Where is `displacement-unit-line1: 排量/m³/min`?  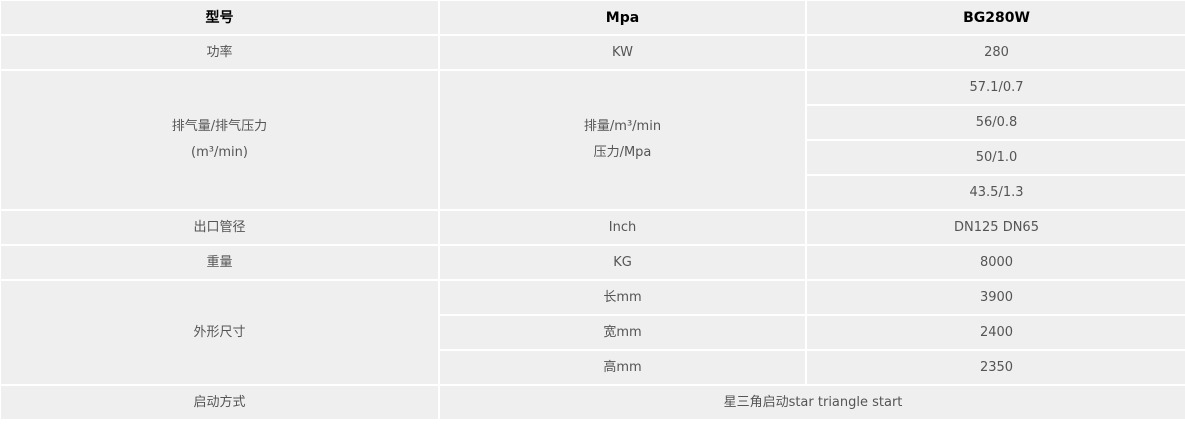
displacement-unit-line1: 排量/m³/min is located at coordinates (622, 126).